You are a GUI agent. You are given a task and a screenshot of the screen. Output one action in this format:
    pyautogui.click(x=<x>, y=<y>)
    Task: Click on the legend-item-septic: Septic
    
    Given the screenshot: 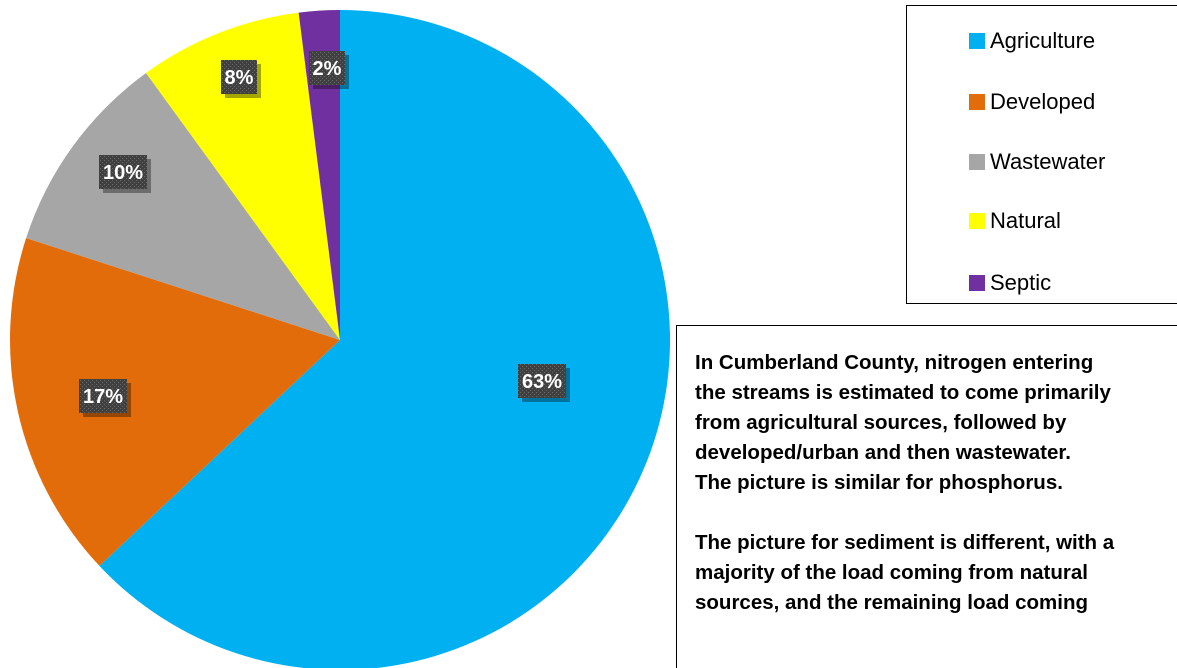 What is the action you would take?
    pyautogui.click(x=1010, y=283)
    